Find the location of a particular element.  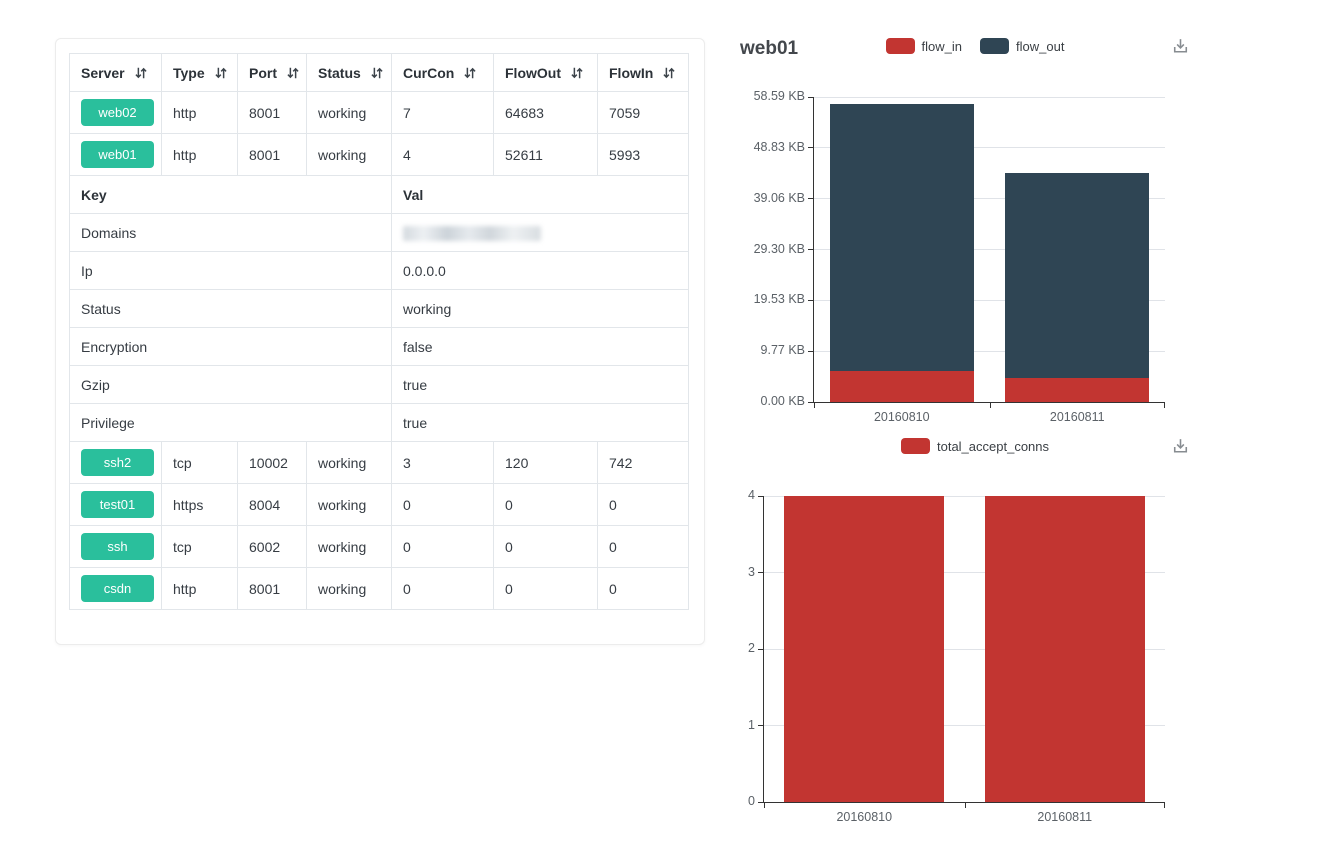

kv-row: Status working is located at coordinates (379, 308).